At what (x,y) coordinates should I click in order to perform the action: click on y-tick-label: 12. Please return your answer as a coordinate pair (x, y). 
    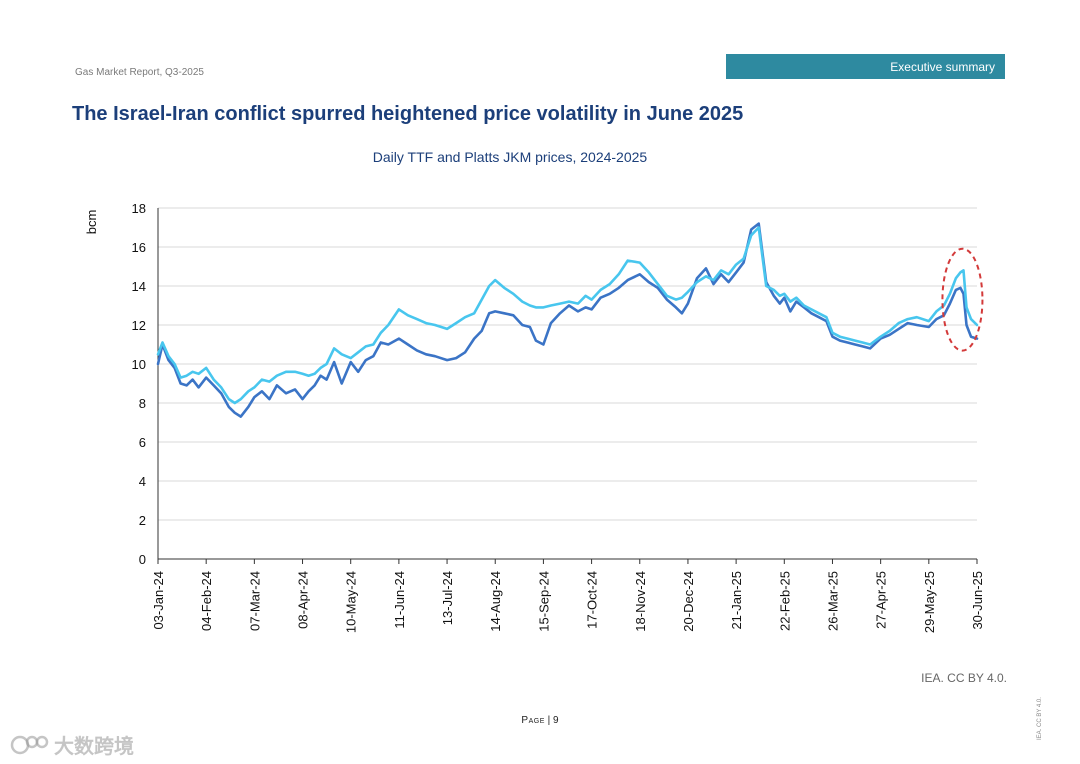
    Looking at the image, I should click on (139, 325).